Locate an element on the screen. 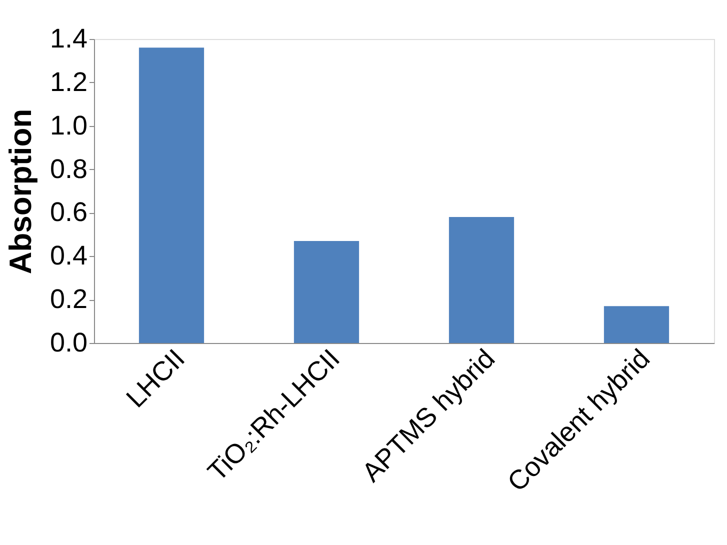  y-tick-label: 0.4 is located at coordinates (69, 255).